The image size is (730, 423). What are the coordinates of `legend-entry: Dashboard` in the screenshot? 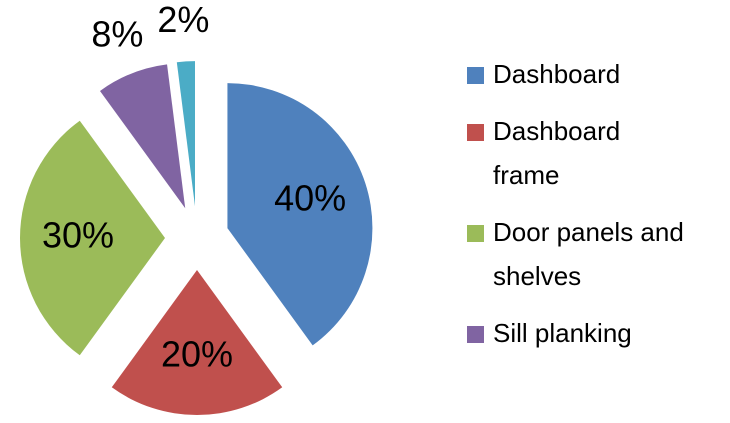 It's located at (598, 74).